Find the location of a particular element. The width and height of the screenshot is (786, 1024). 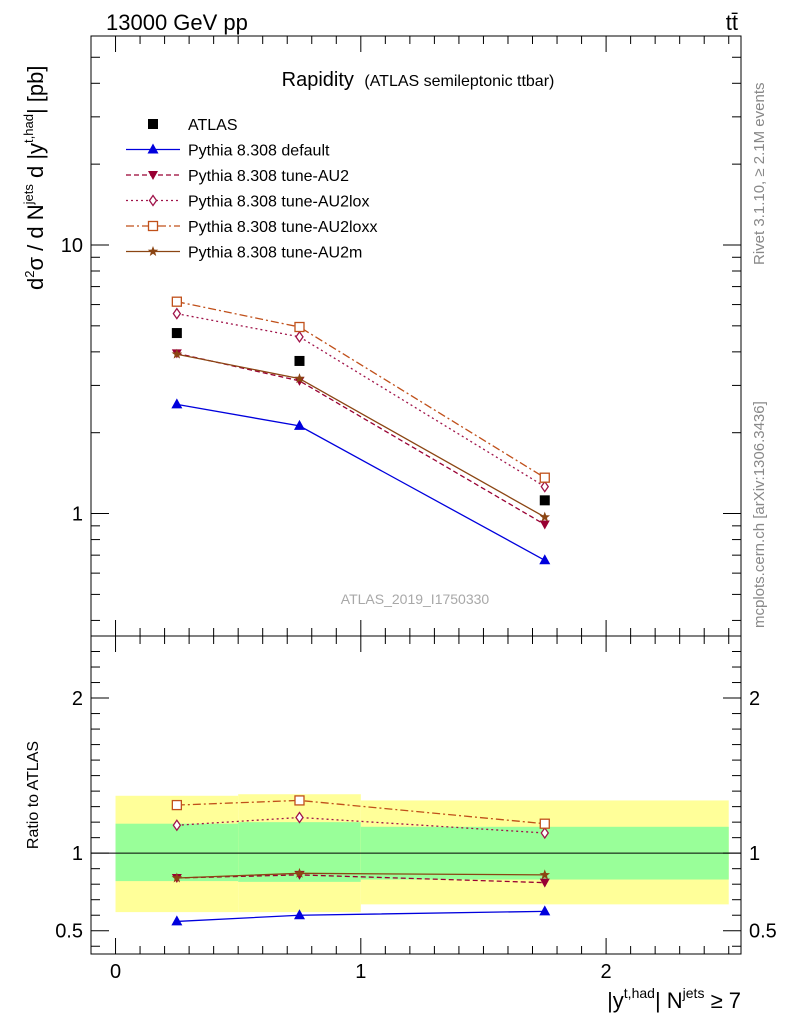

legend-entry-au2m: Pythia 8.308 tune-AU2m is located at coordinates (244, 253).